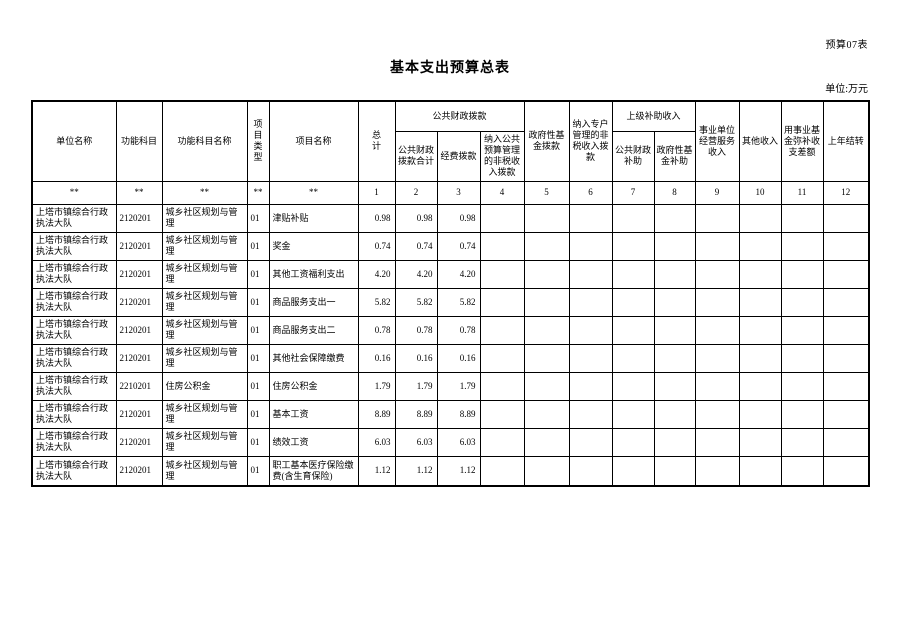 Image resolution: width=900 pixels, height=636 pixels. Describe the element at coordinates (313, 471) in the screenshot. I see `cell-item-name: 职工基本医疗保险缴费(含生育保险)` at that location.